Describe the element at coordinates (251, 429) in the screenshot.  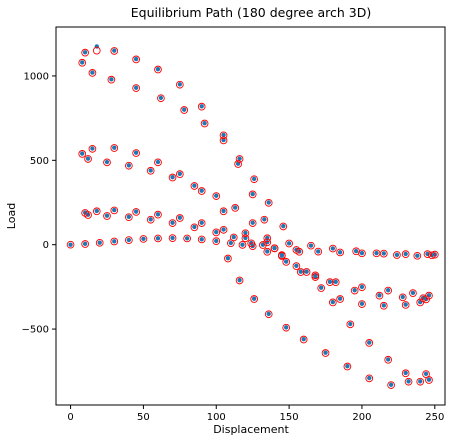
I see `x-axis-label: Displacement` at that location.